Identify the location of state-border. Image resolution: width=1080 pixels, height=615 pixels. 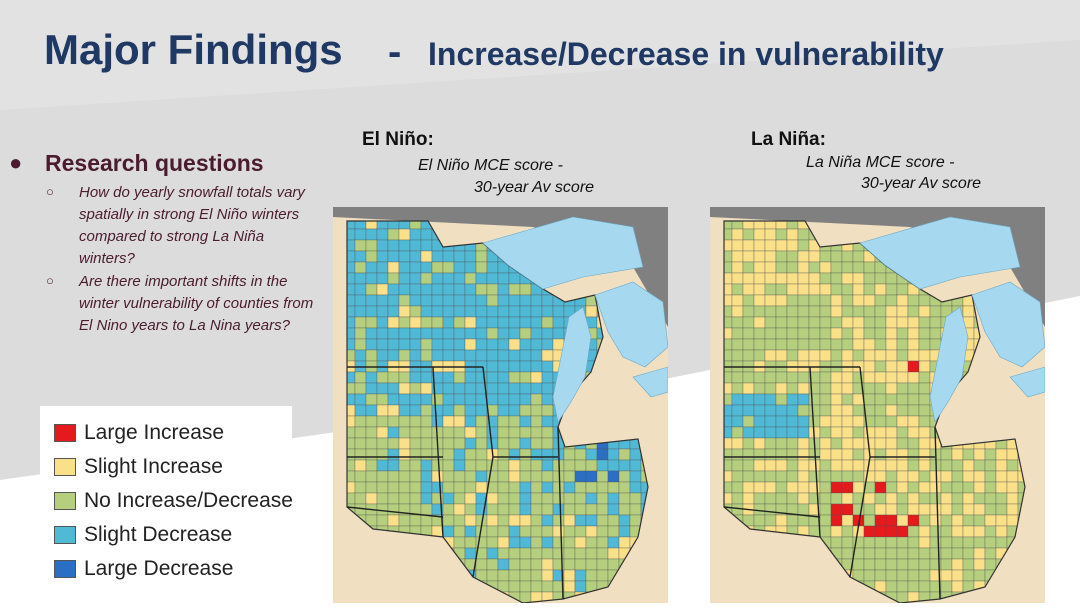
(560, 513).